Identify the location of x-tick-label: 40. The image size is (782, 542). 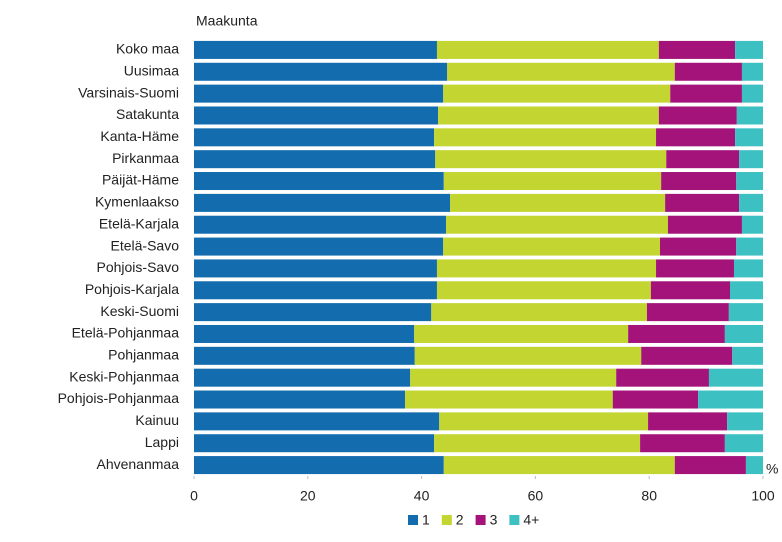
(422, 496).